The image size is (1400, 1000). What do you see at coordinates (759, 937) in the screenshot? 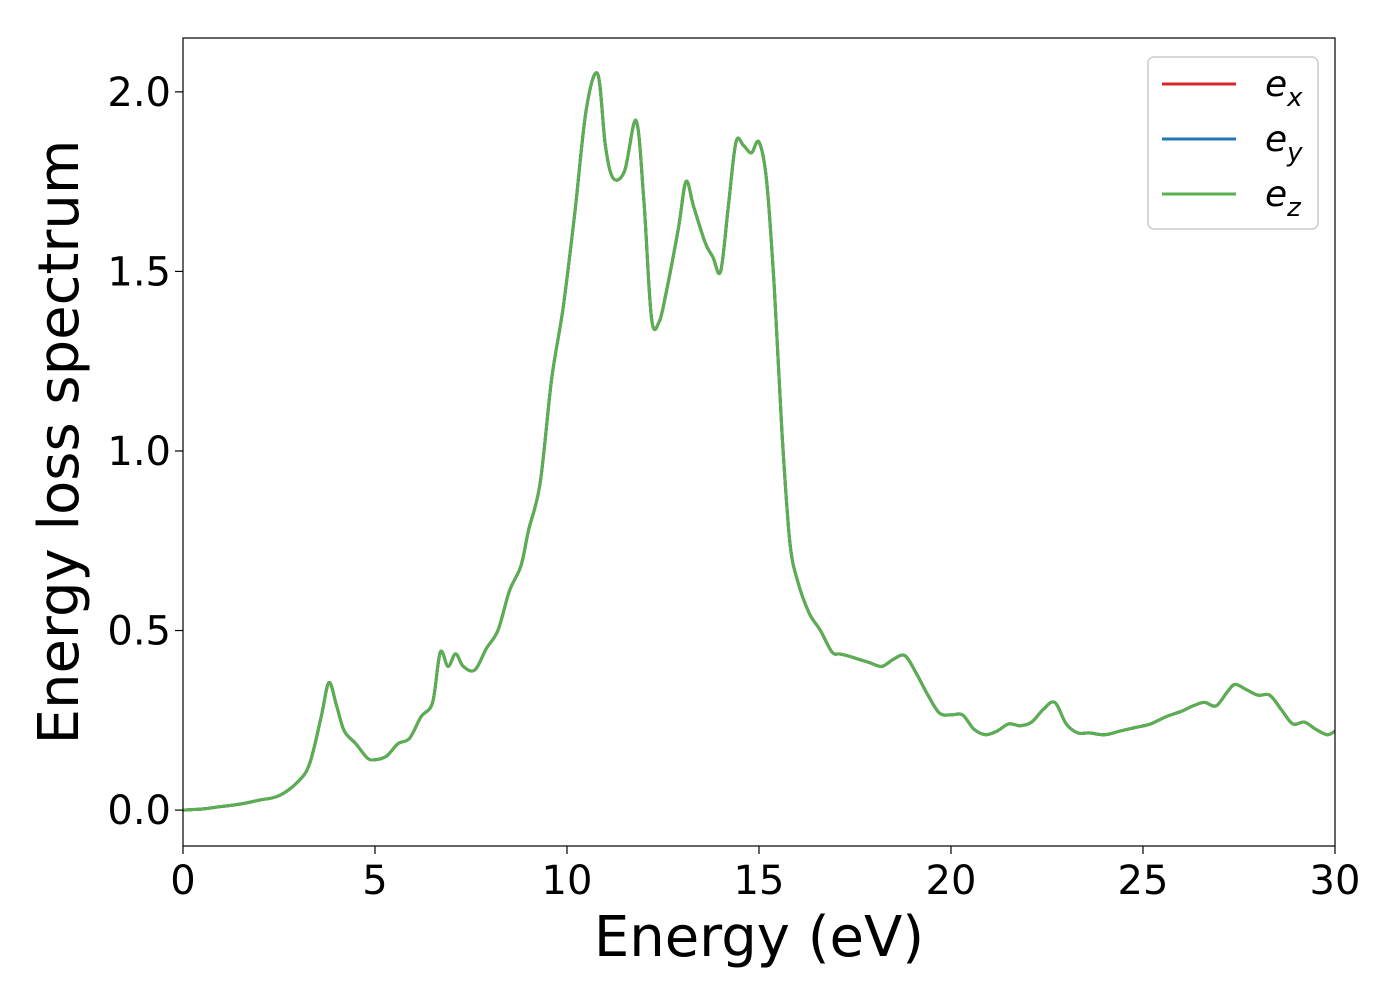
I see `x-axis-label: Energy (eV)` at bounding box center [759, 937].